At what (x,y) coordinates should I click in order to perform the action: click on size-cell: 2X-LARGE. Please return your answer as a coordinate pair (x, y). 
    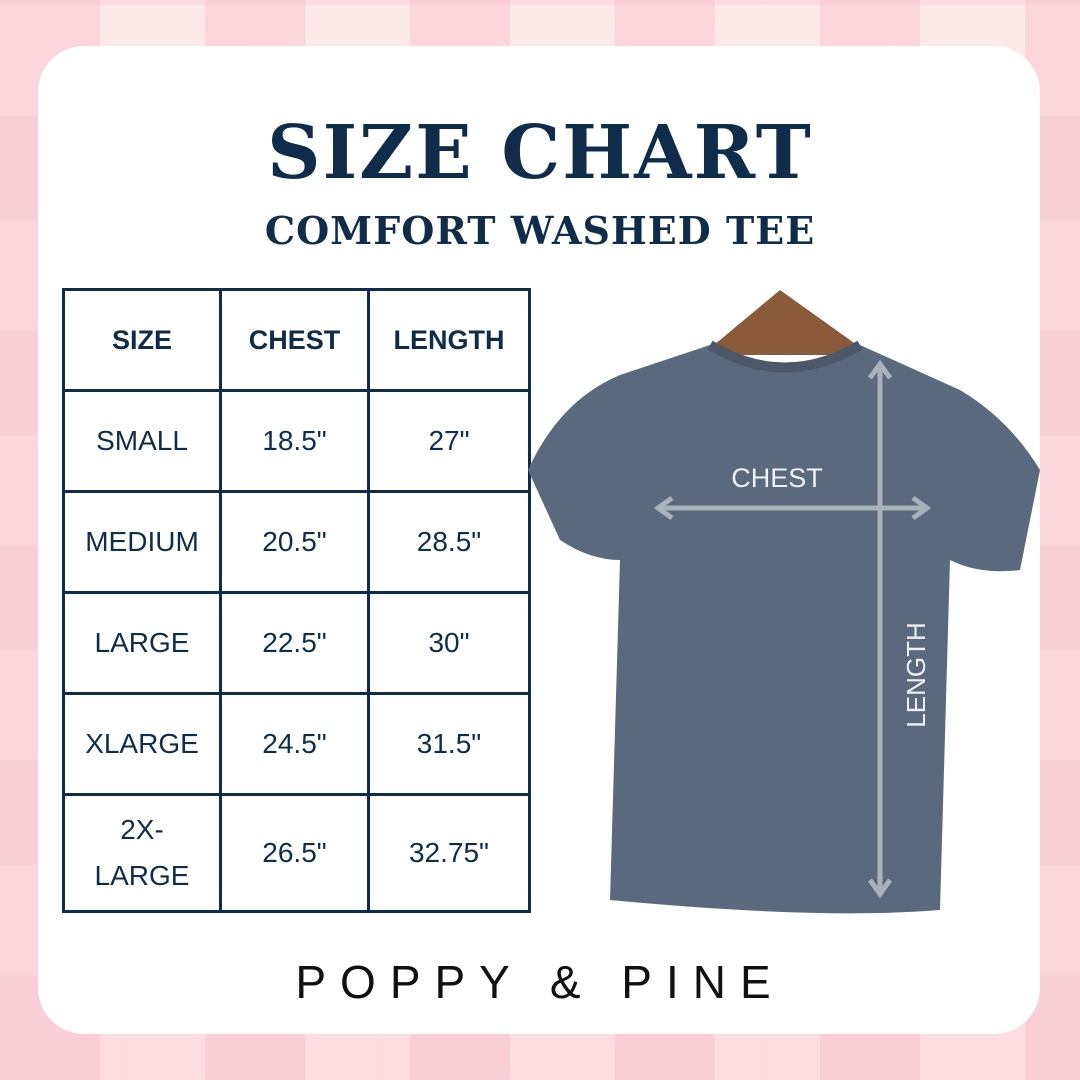
    Looking at the image, I should click on (142, 853).